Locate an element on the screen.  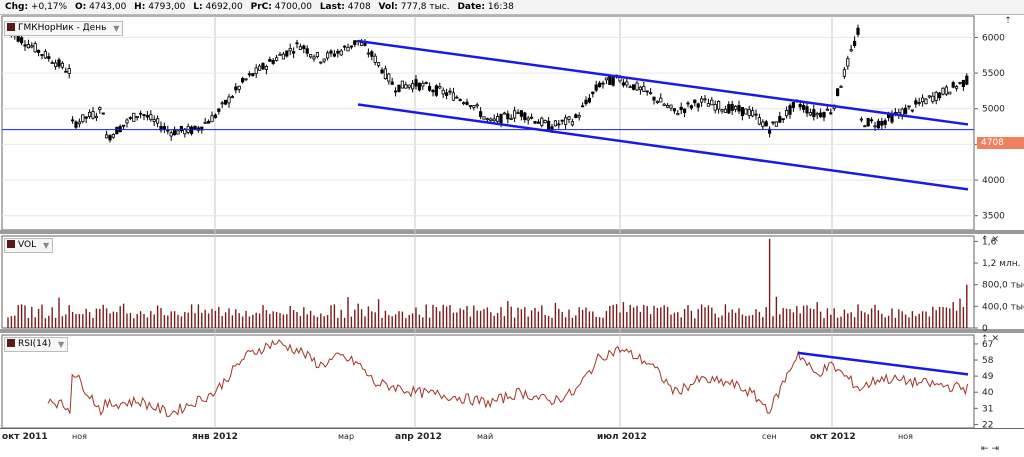
chg-label: Chg: is located at coordinates (17, 7).